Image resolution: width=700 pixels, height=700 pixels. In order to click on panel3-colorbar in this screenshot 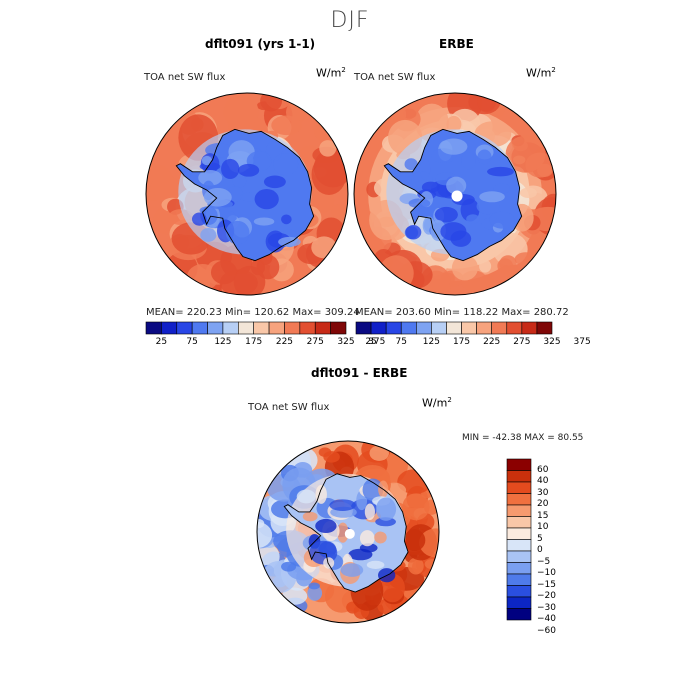, I will do `click(519, 539)`.